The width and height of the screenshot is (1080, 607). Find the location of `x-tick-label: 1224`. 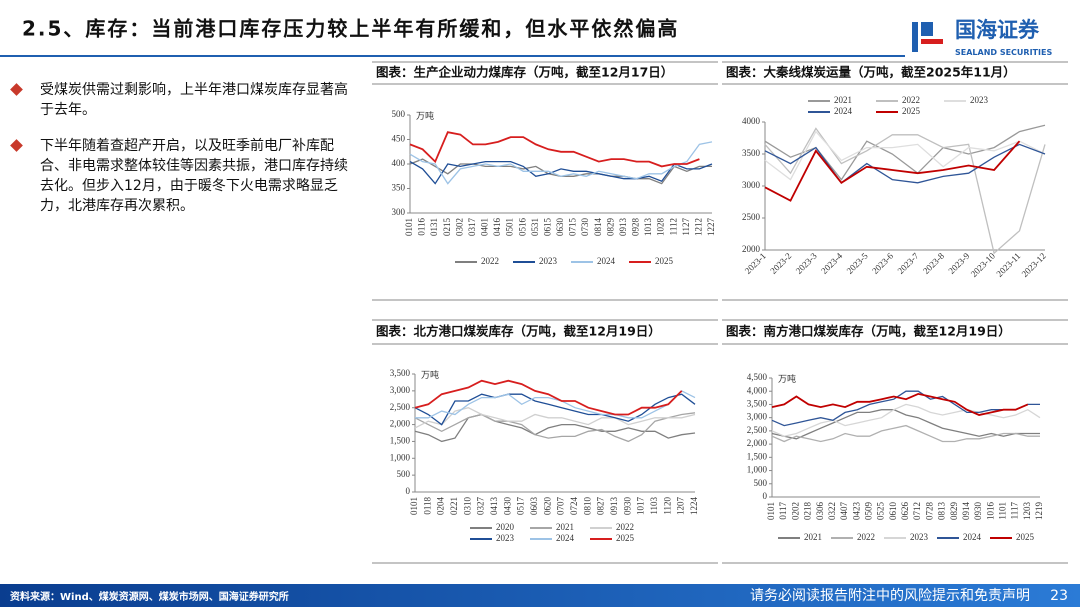

x-tick-label: 1224 is located at coordinates (694, 506).